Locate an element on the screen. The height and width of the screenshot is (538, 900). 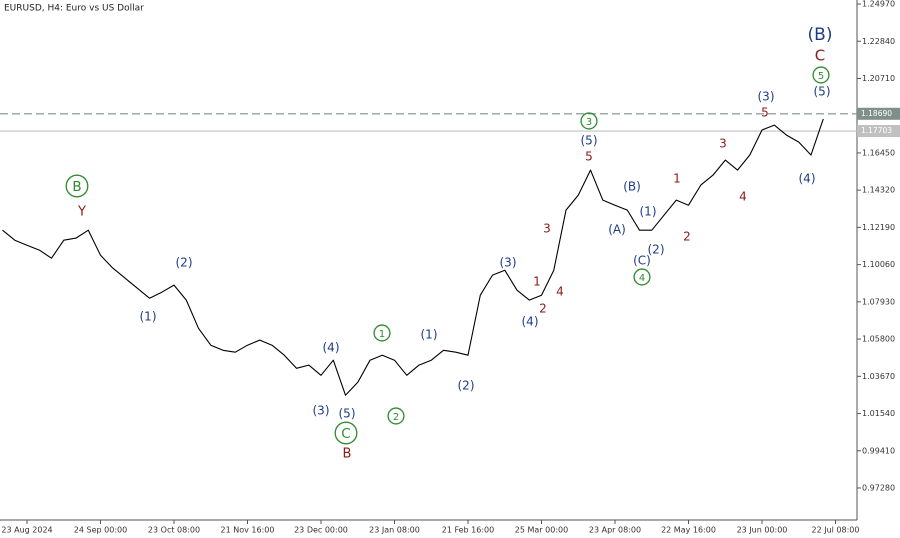
y-tick-label: 1.05800 is located at coordinates (878, 339).